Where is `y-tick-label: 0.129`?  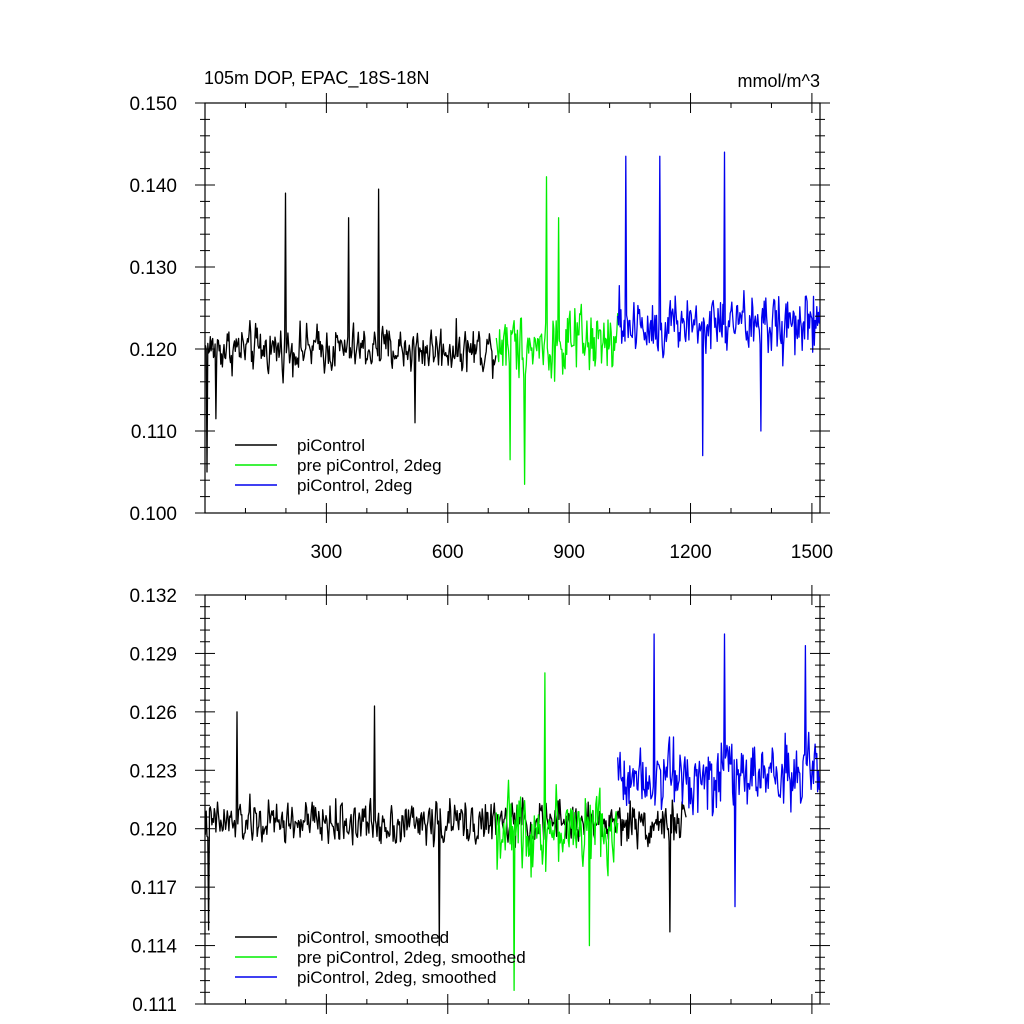
y-tick-label: 0.129 is located at coordinates (153, 654).